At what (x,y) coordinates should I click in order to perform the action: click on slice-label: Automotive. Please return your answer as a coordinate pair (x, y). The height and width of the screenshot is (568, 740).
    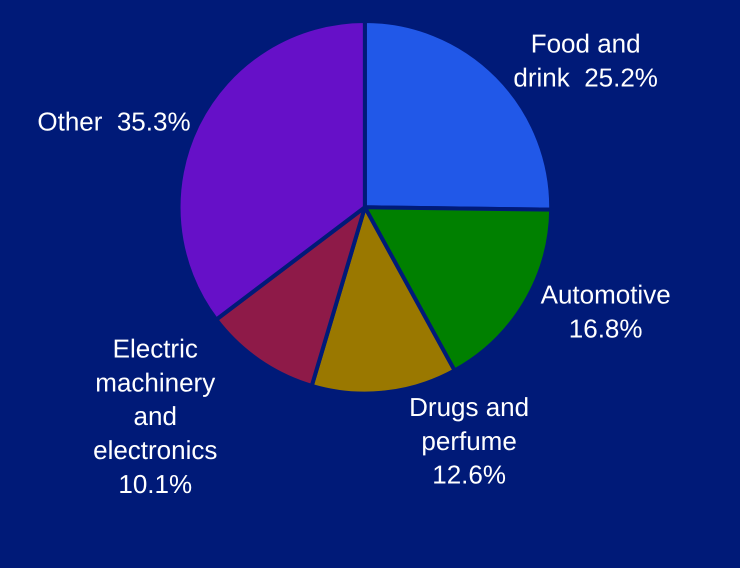
    Looking at the image, I should click on (605, 295).